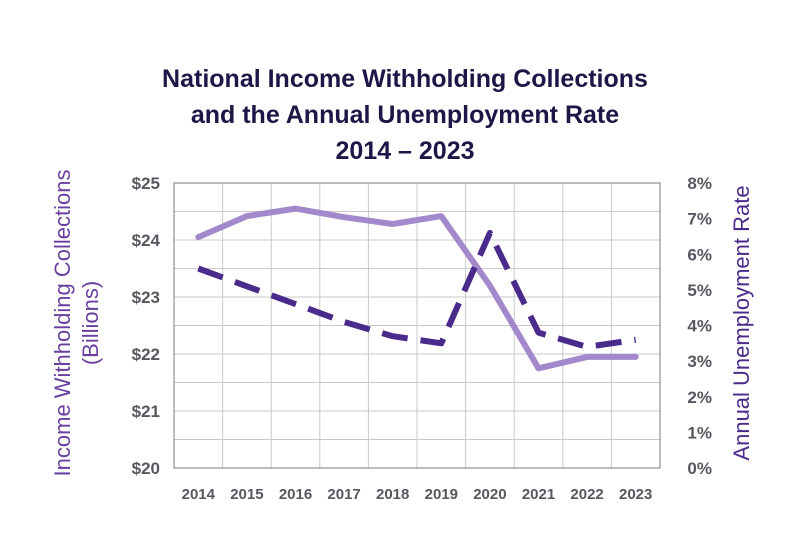 The height and width of the screenshot is (558, 800). I want to click on x-axis-tick-label: 2017, so click(343, 494).